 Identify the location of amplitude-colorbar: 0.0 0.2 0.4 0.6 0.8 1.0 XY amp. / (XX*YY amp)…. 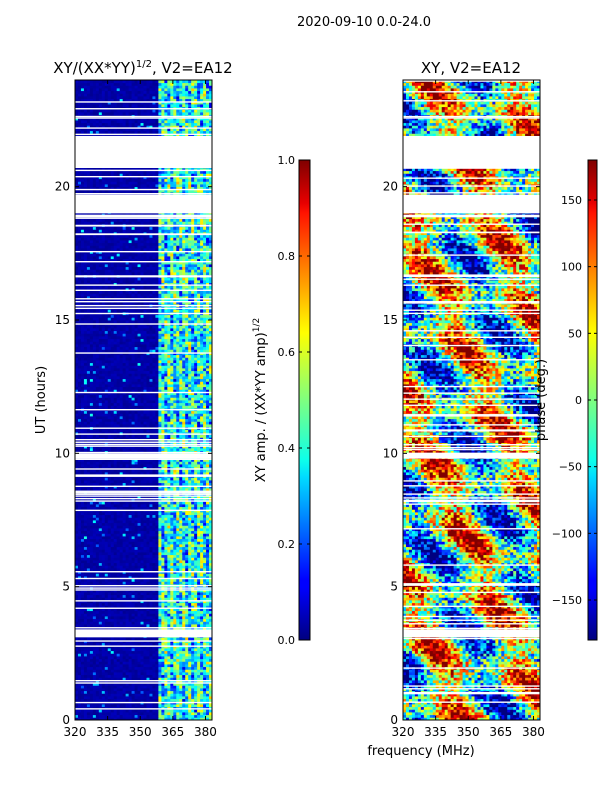
(281, 400).